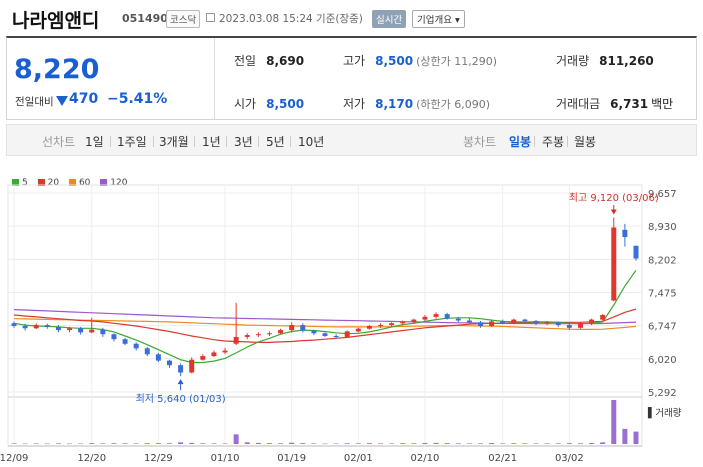  Describe the element at coordinates (291, 19) in the screenshot. I see `timestamp: 2023.03.08 15:24 기준(장중)` at that location.